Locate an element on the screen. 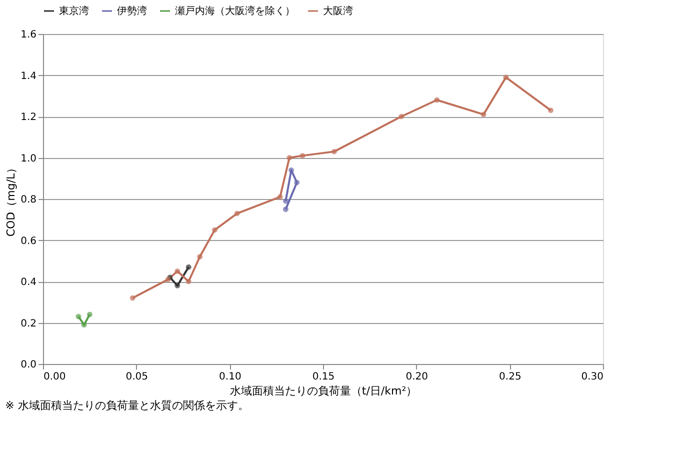  x-tick-label: 0.20 is located at coordinates (417, 377).